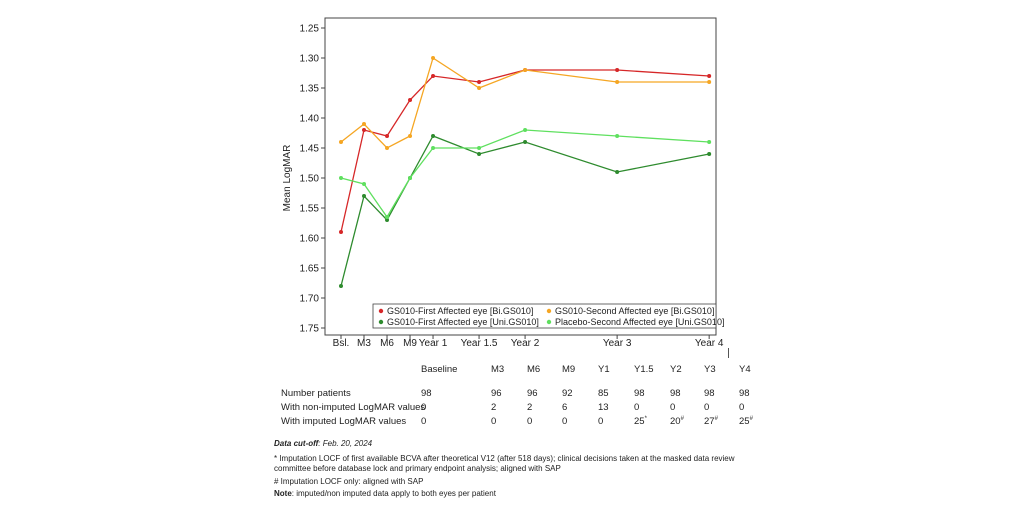 This screenshot has width=1024, height=512. Describe the element at coordinates (364, 343) in the screenshot. I see `x-tick-label: M3` at that location.